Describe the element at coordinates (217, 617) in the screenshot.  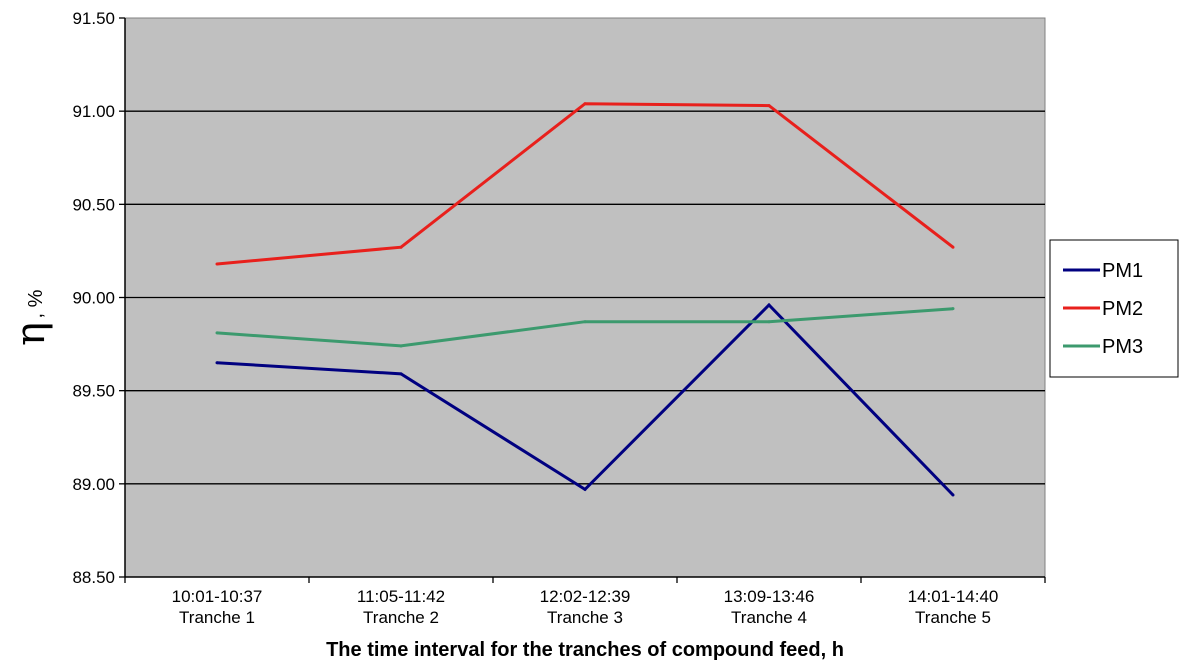
I see `x-tick-label: Tranche 1` at that location.